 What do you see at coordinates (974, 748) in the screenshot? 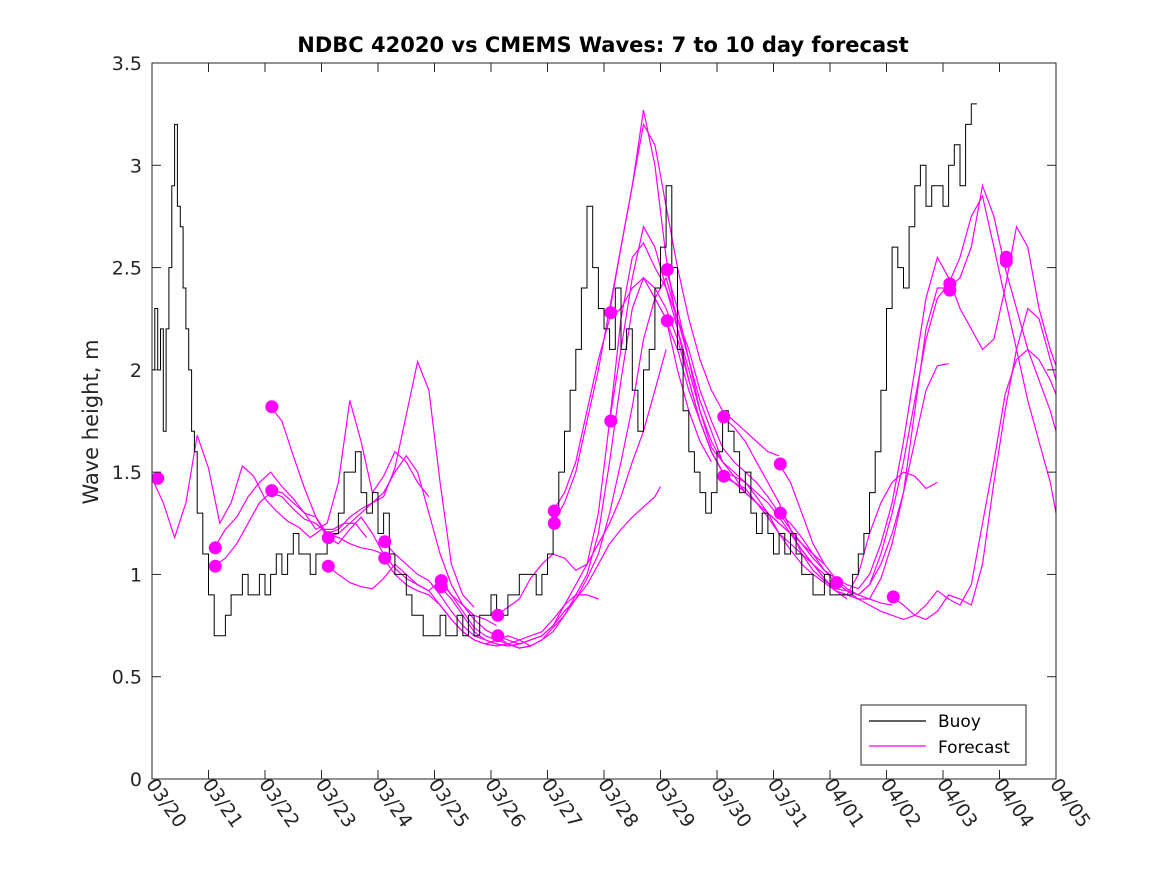
I see `legend-forecast-label: Forecast` at bounding box center [974, 748].